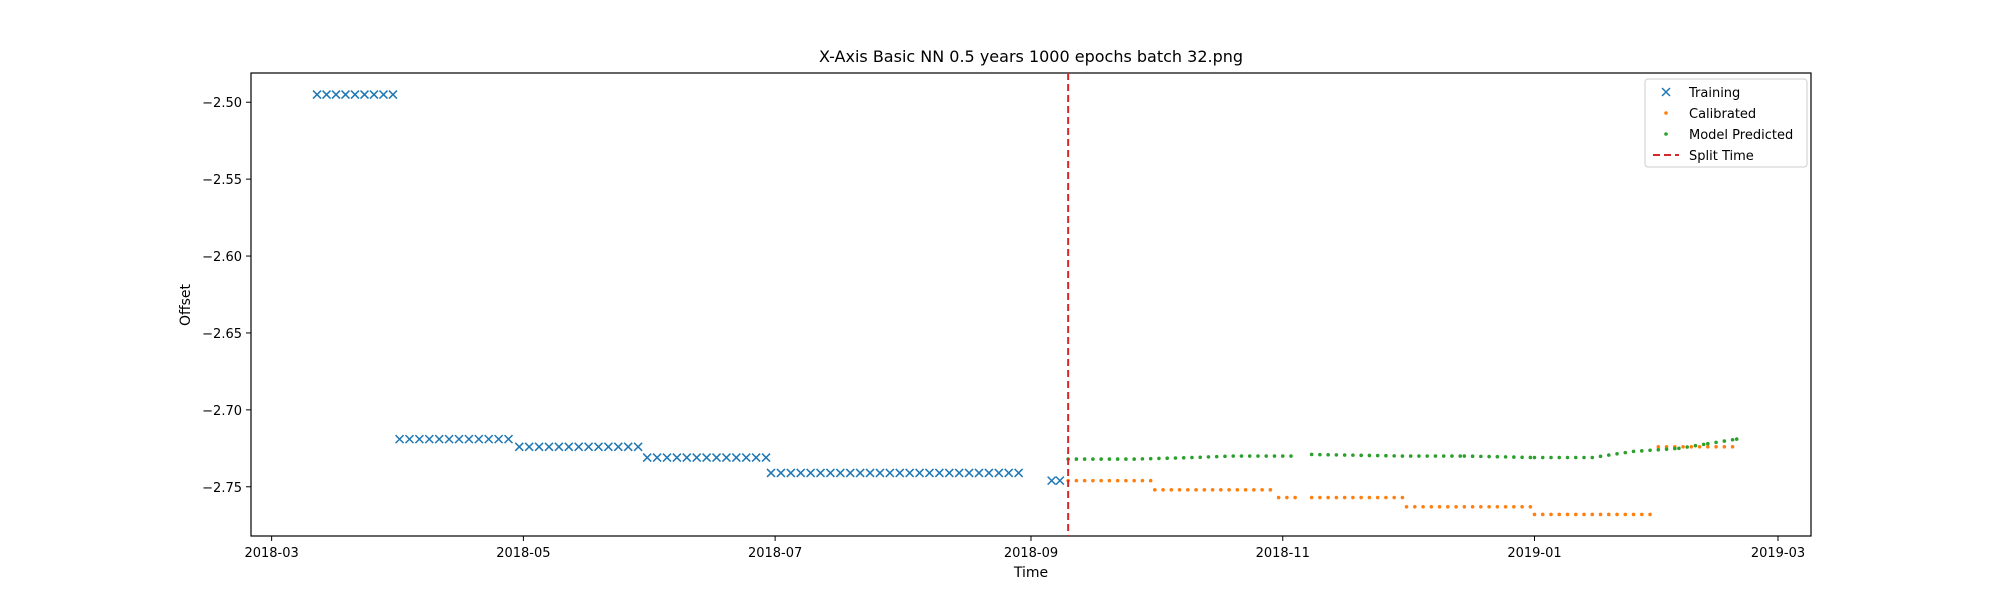  What do you see at coordinates (222, 180) in the screenshot?
I see `y-tick-label: −2.55` at bounding box center [222, 180].